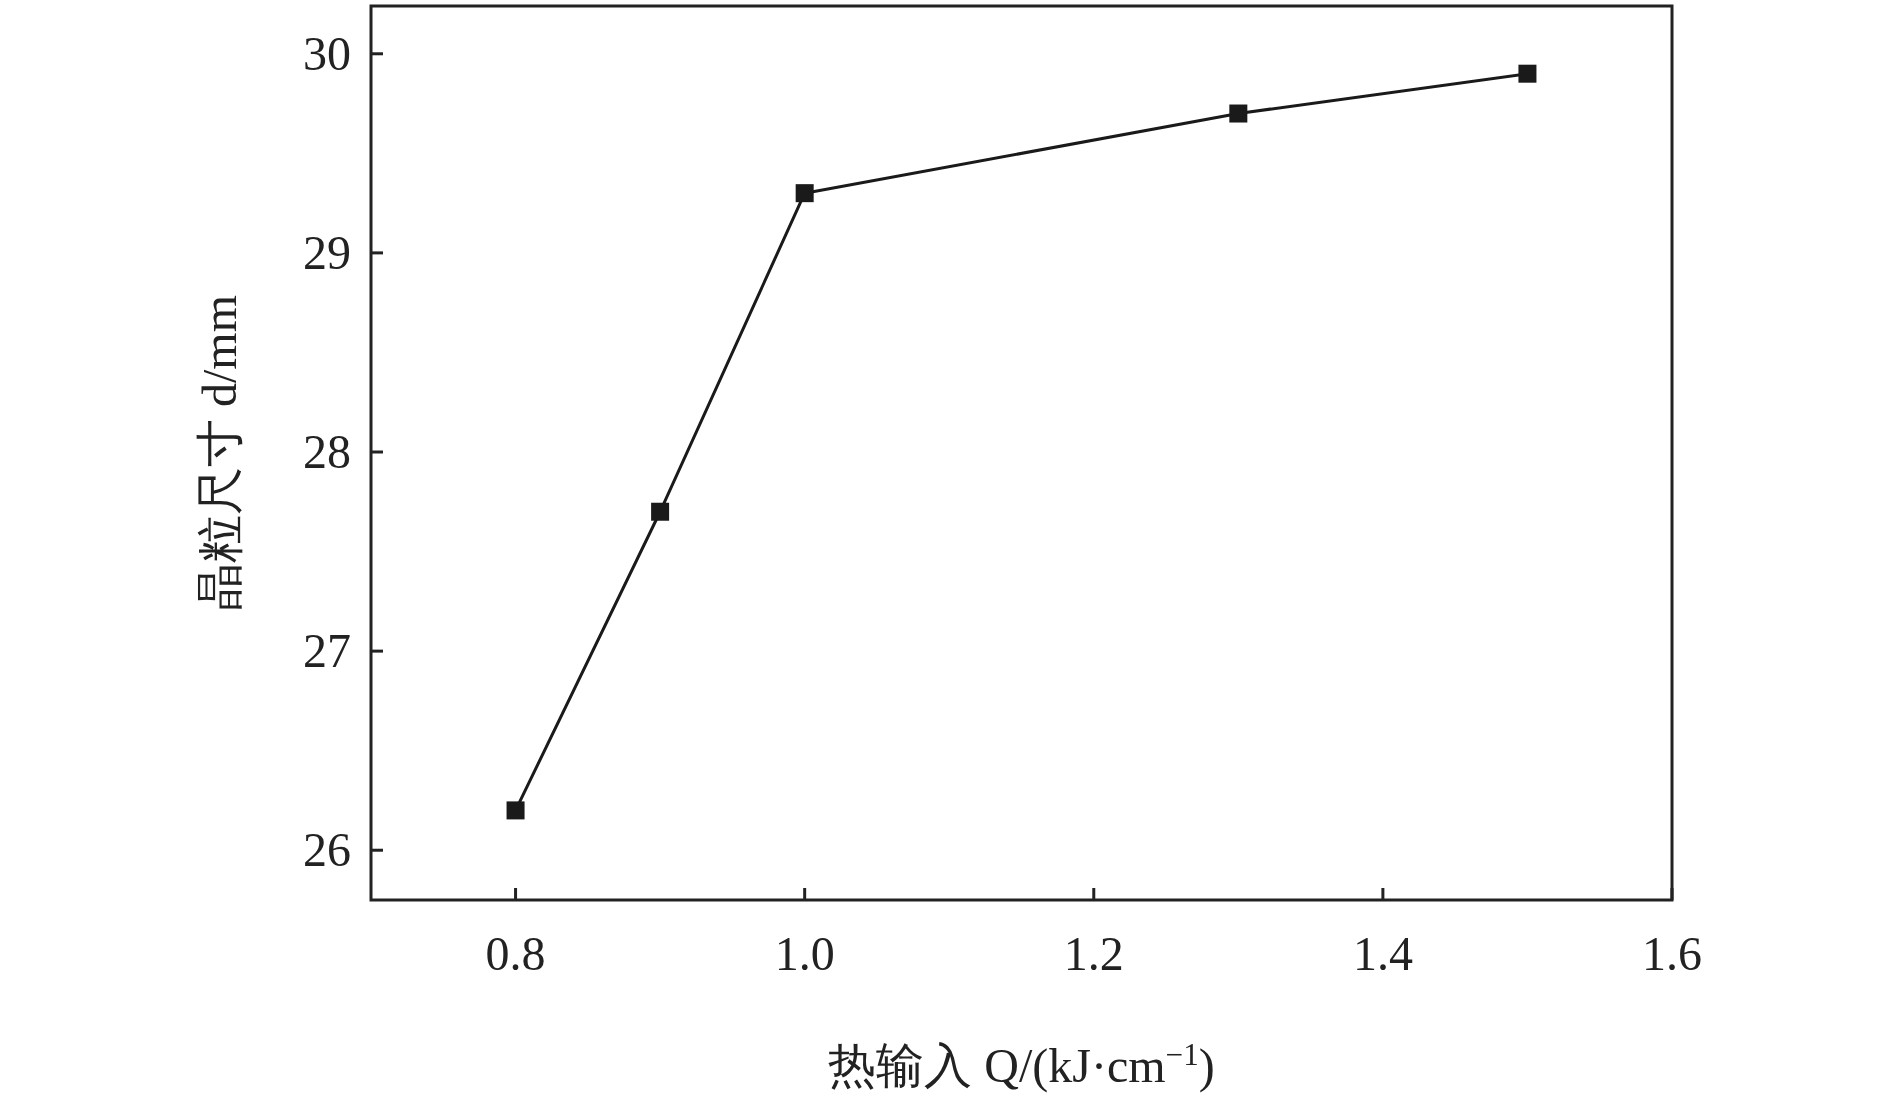 The width and height of the screenshot is (1890, 1096). Describe the element at coordinates (327, 53) in the screenshot. I see `y-tick-label: 30` at that location.